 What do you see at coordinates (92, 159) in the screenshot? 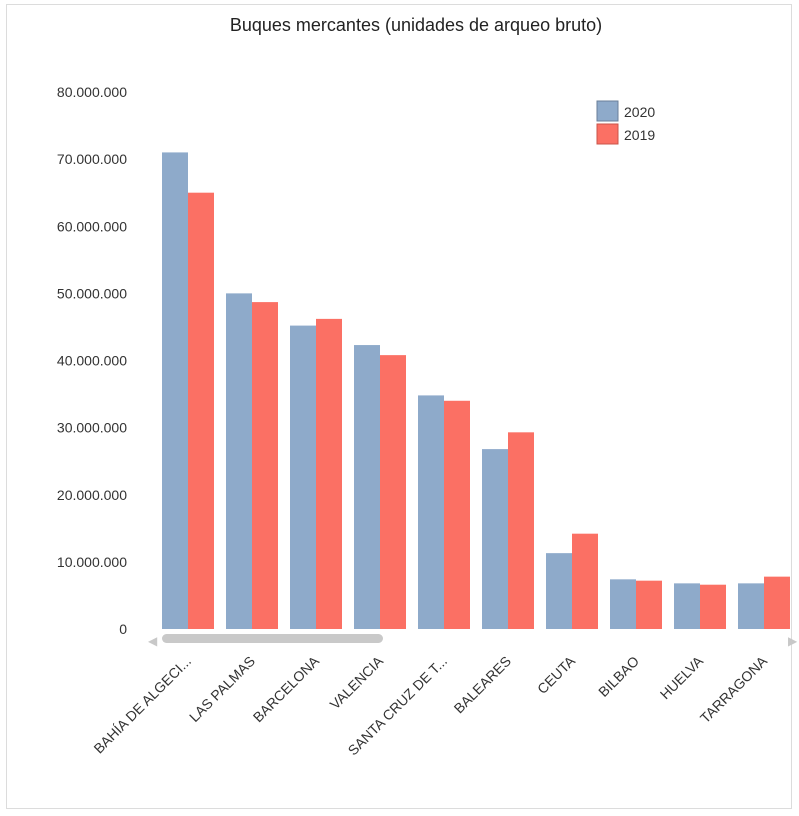
I see `y-tick-label: 70.000.000` at bounding box center [92, 159].